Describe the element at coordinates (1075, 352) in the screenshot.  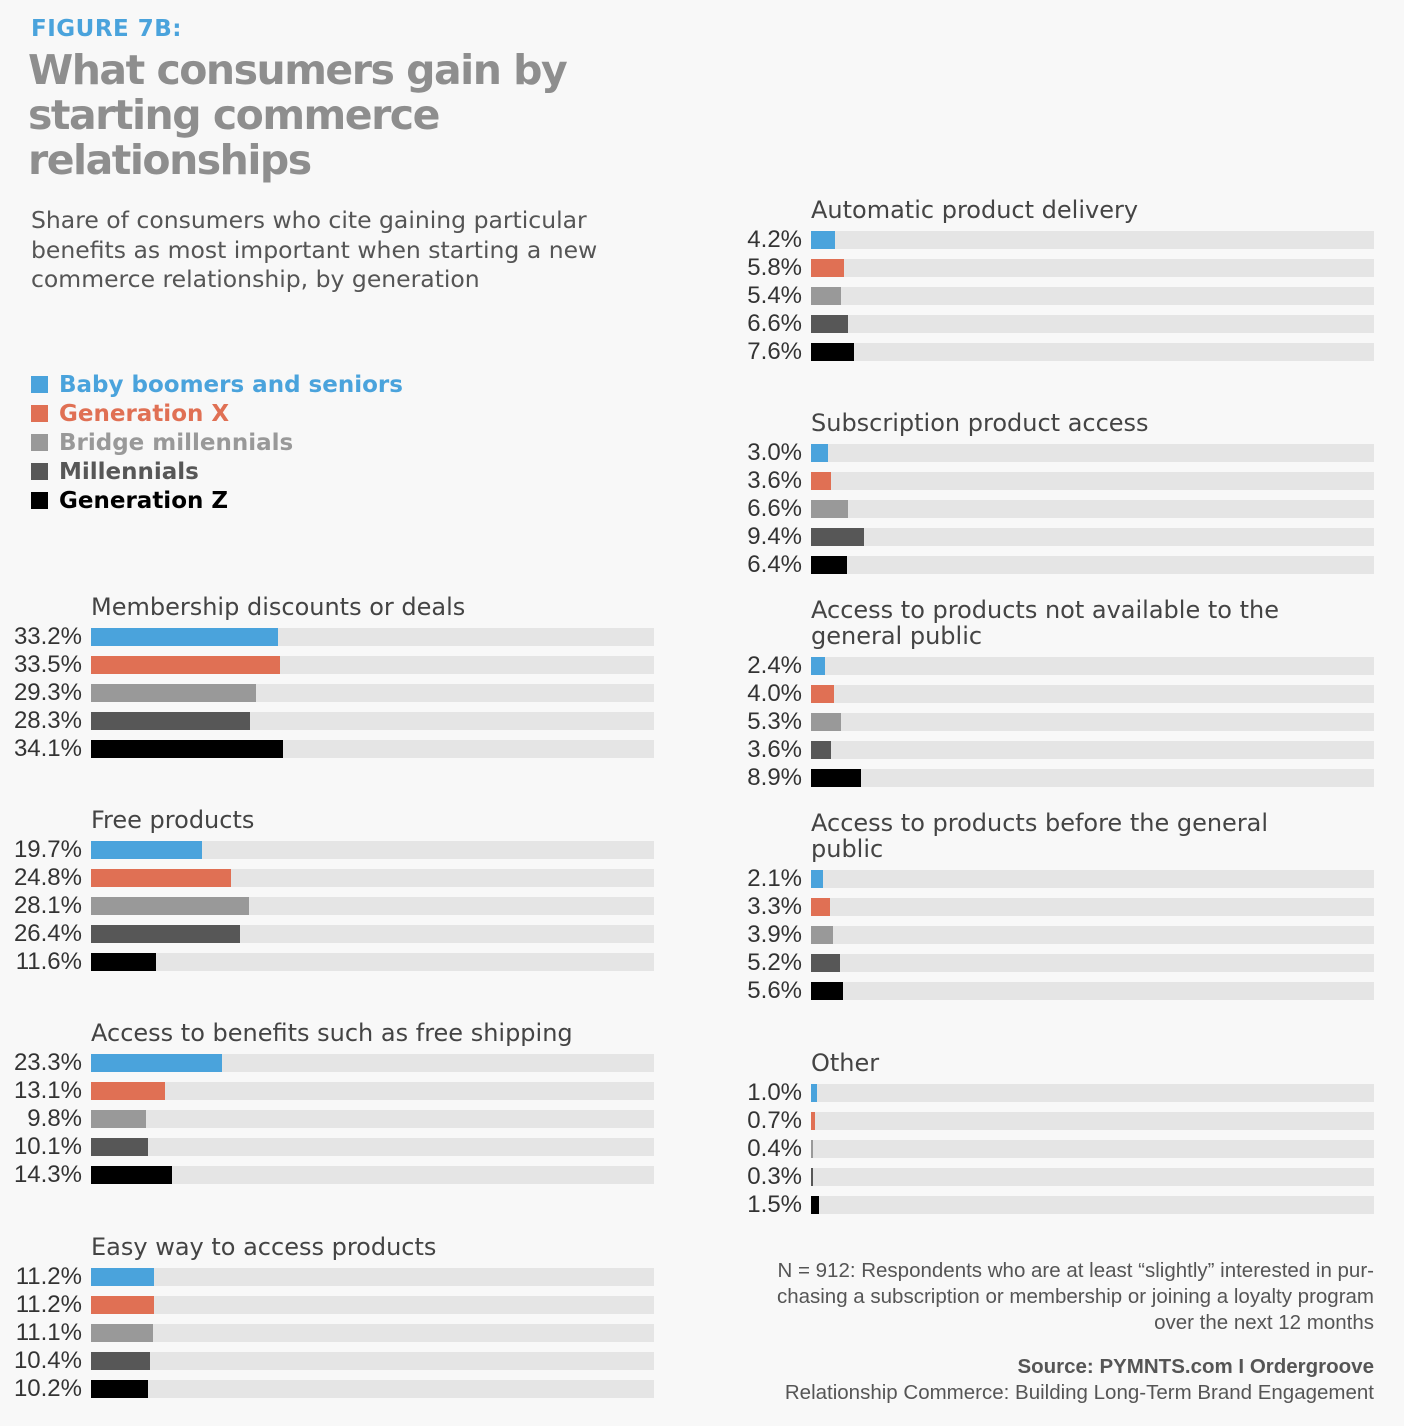
I see `bar-row: 7.6%` at that location.